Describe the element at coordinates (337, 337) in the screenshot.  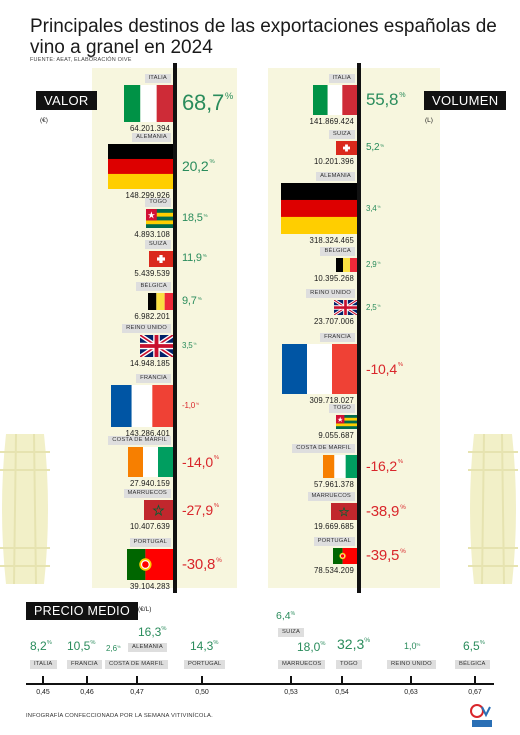
I see `volumen-francia-country-label: FRANCIA` at that location.